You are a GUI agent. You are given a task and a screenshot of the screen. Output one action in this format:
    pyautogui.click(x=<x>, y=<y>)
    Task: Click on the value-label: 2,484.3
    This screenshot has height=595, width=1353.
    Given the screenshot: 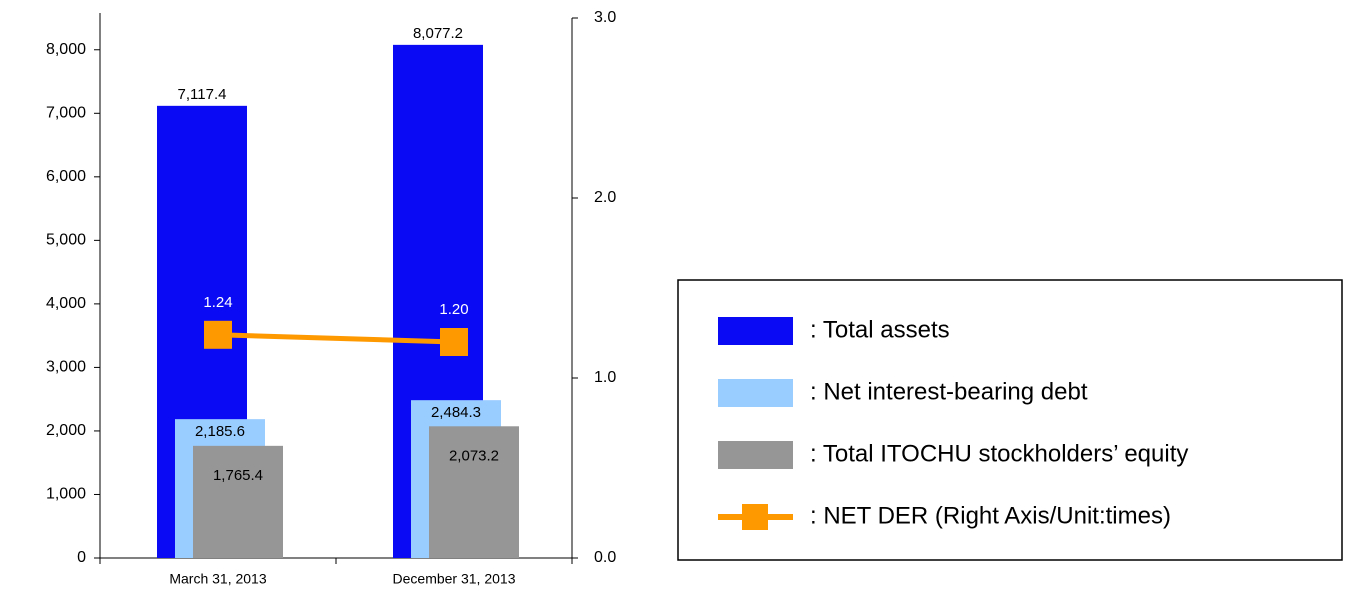 What is the action you would take?
    pyautogui.click(x=456, y=412)
    